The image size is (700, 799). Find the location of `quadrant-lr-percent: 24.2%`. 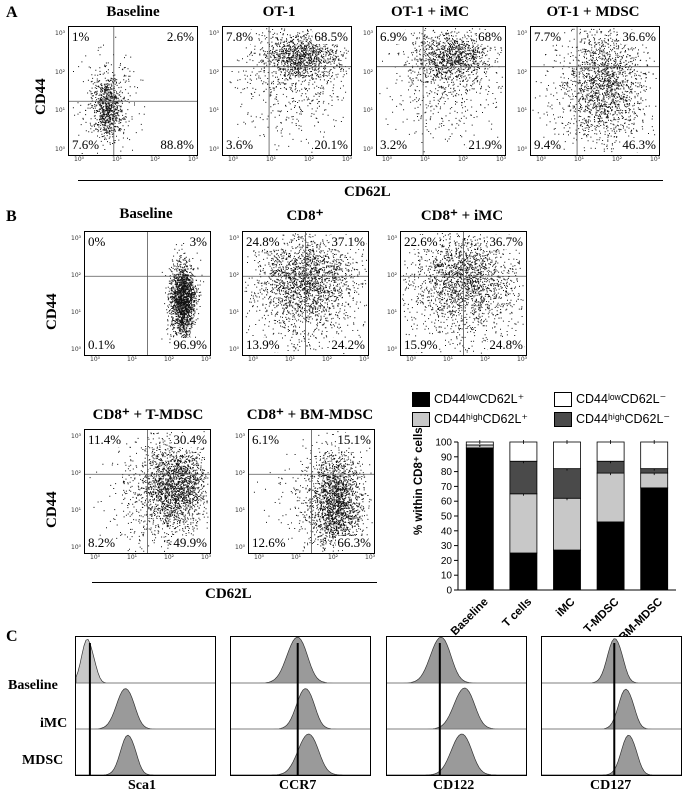

quadrant-lr-percent: 24.2% is located at coordinates (348, 344).